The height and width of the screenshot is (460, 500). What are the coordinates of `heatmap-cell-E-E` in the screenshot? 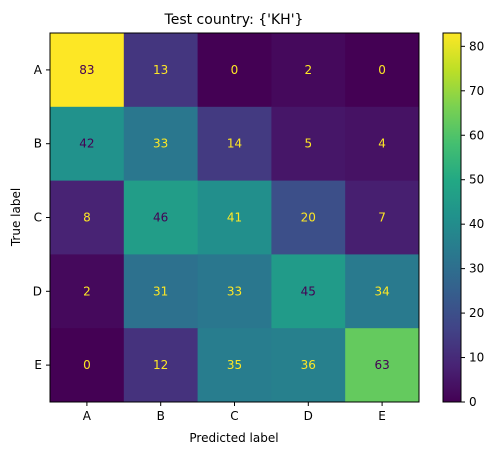 It's located at (382, 365).